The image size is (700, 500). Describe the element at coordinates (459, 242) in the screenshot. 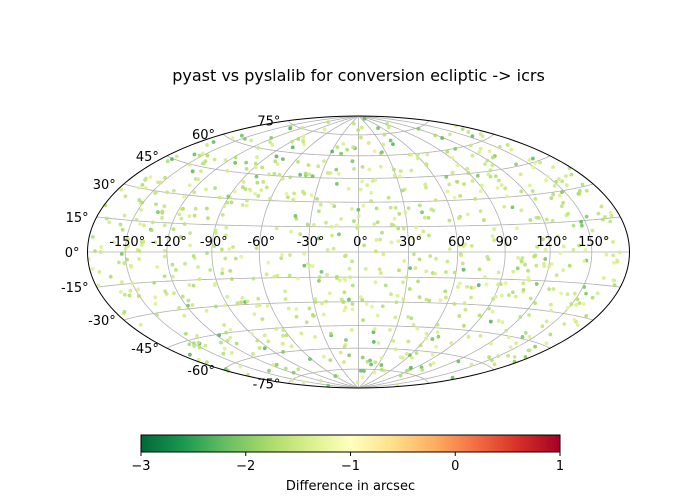

I see `lon-tick-label: 60°` at that location.